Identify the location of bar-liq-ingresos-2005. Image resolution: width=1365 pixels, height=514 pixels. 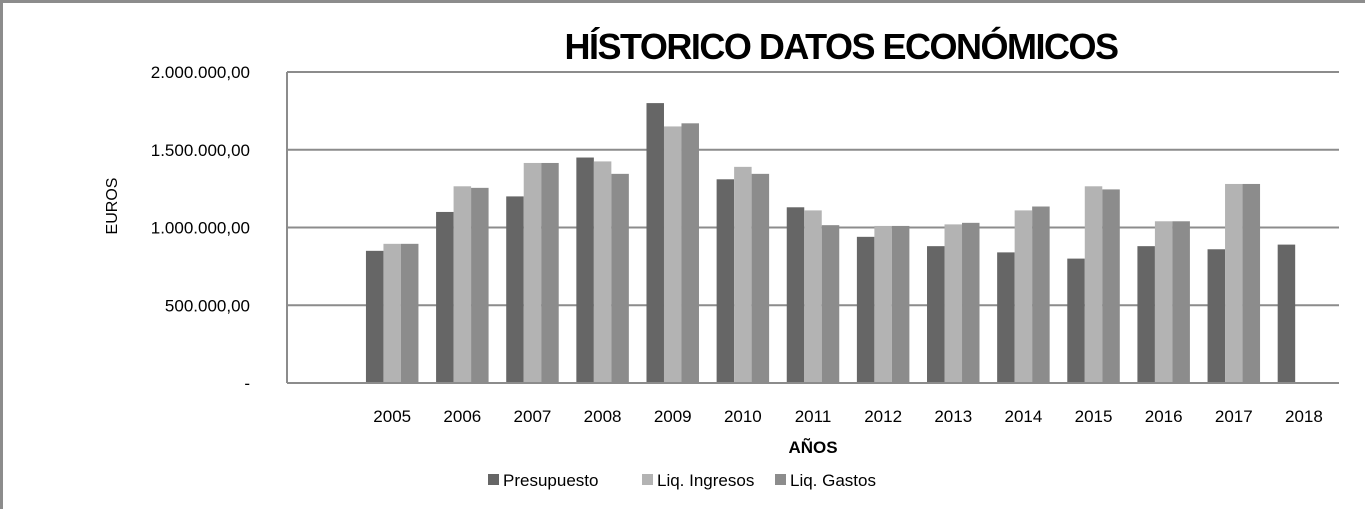
(392, 313).